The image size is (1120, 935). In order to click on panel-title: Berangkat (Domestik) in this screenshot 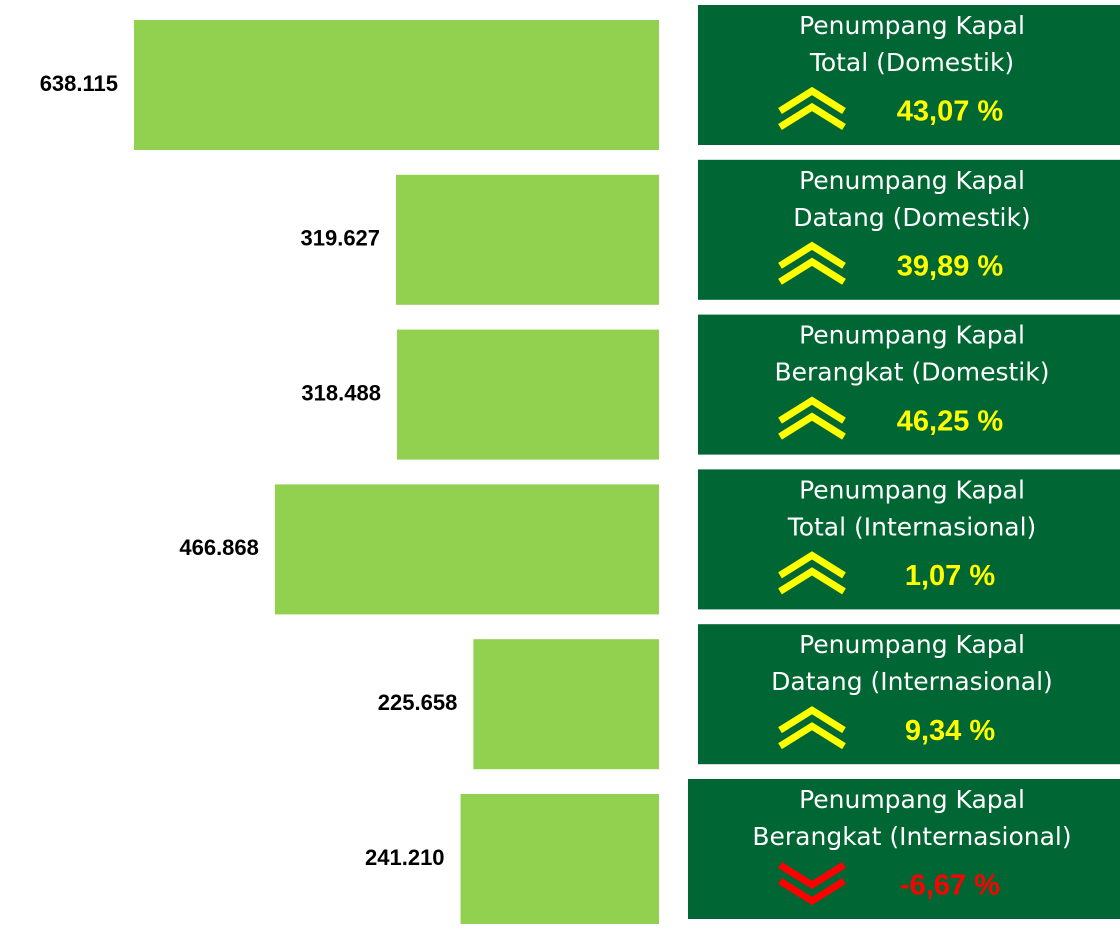, I will do `click(912, 372)`.